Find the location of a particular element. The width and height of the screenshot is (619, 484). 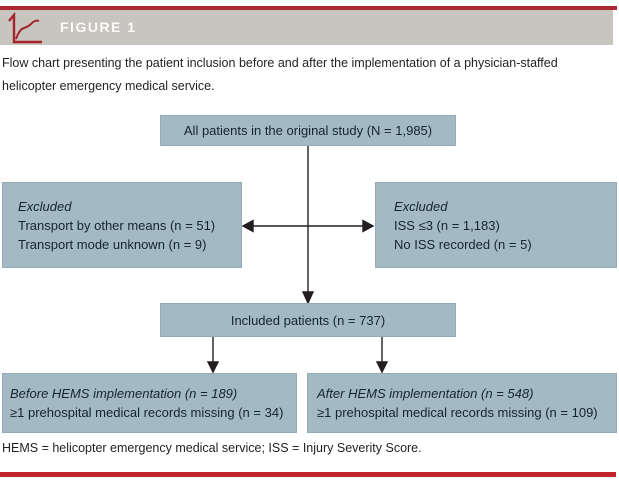

excluded-line: Transport by other means (n = 51) is located at coordinates (117, 225).